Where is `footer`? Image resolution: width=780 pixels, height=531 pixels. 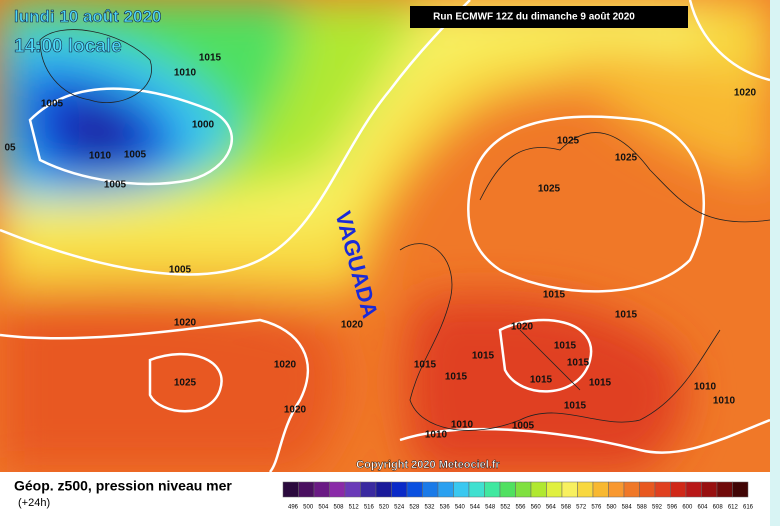
footer is located at coordinates (385, 499).